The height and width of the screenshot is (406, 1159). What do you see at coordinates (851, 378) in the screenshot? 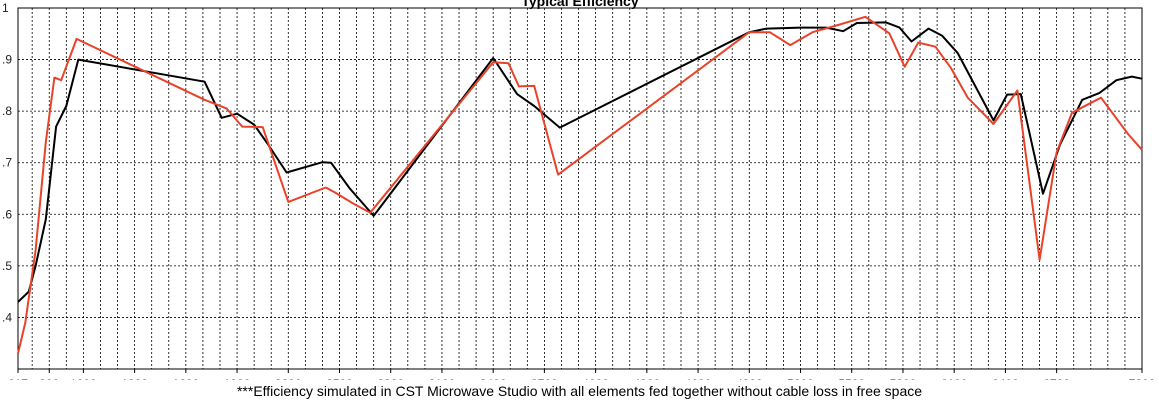
I see `x-tick-label: 5500` at bounding box center [851, 378].